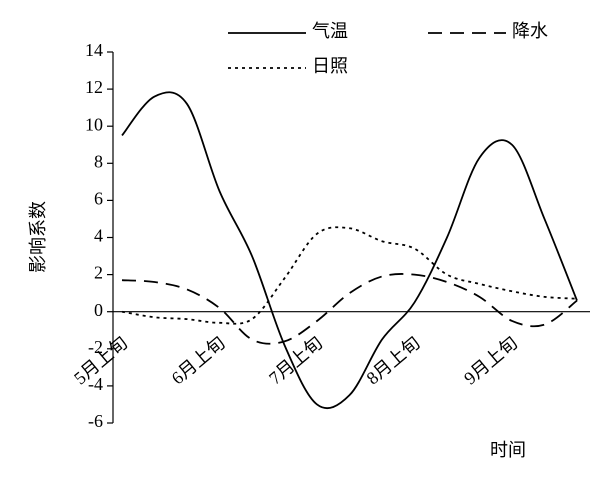 The height and width of the screenshot is (481, 614). I want to click on line-series, so click(349, 309).